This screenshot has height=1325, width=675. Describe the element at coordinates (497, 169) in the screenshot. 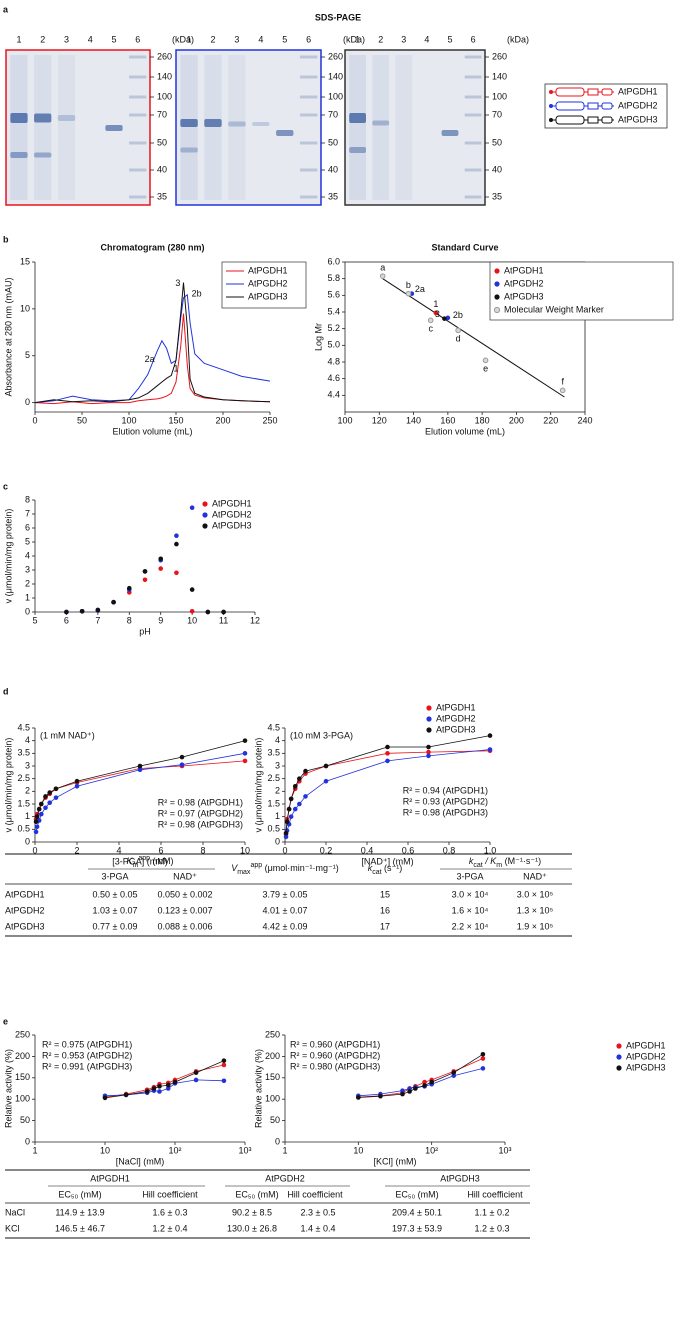

I see `marker-label: 40` at that location.